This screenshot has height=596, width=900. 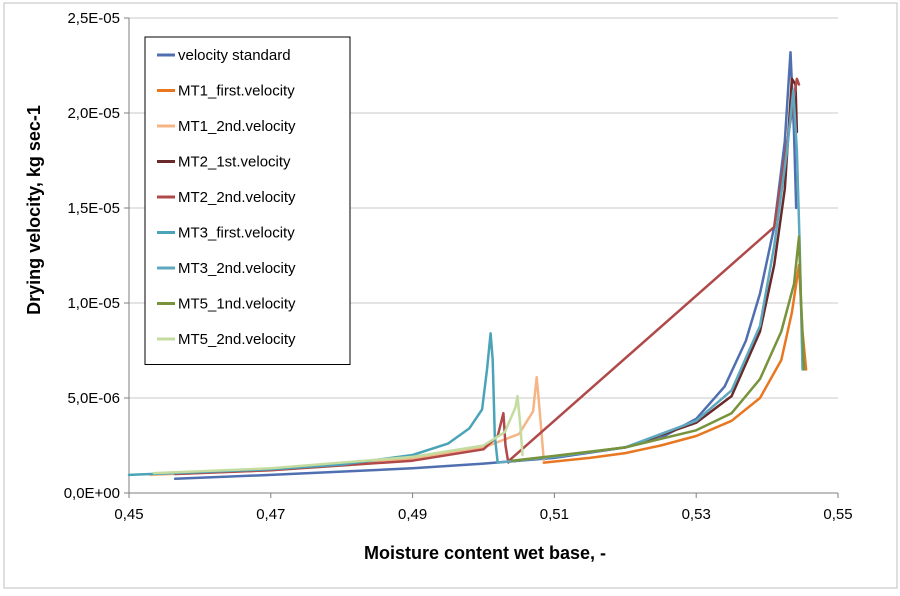 What do you see at coordinates (485, 553) in the screenshot?
I see `x-axis-label: Moisture content wet base, -` at bounding box center [485, 553].